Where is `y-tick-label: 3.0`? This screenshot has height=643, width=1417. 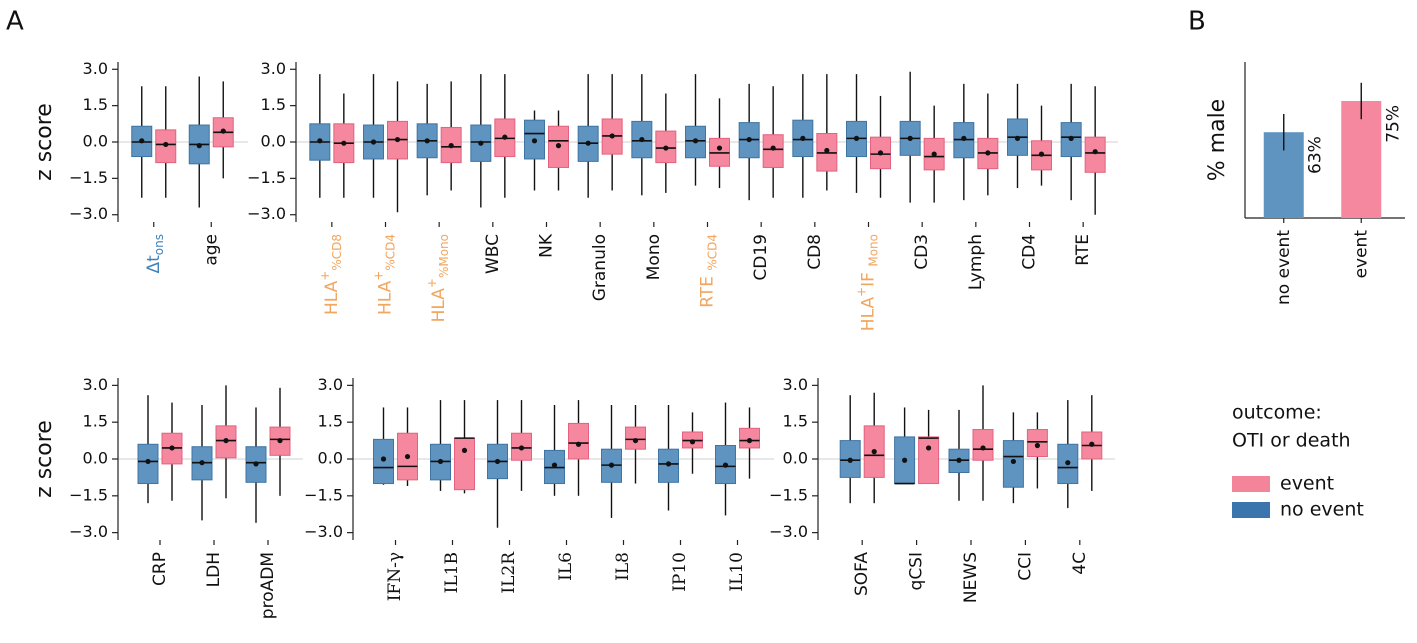
y-tick-label: 3.0 is located at coordinates (95, 384).